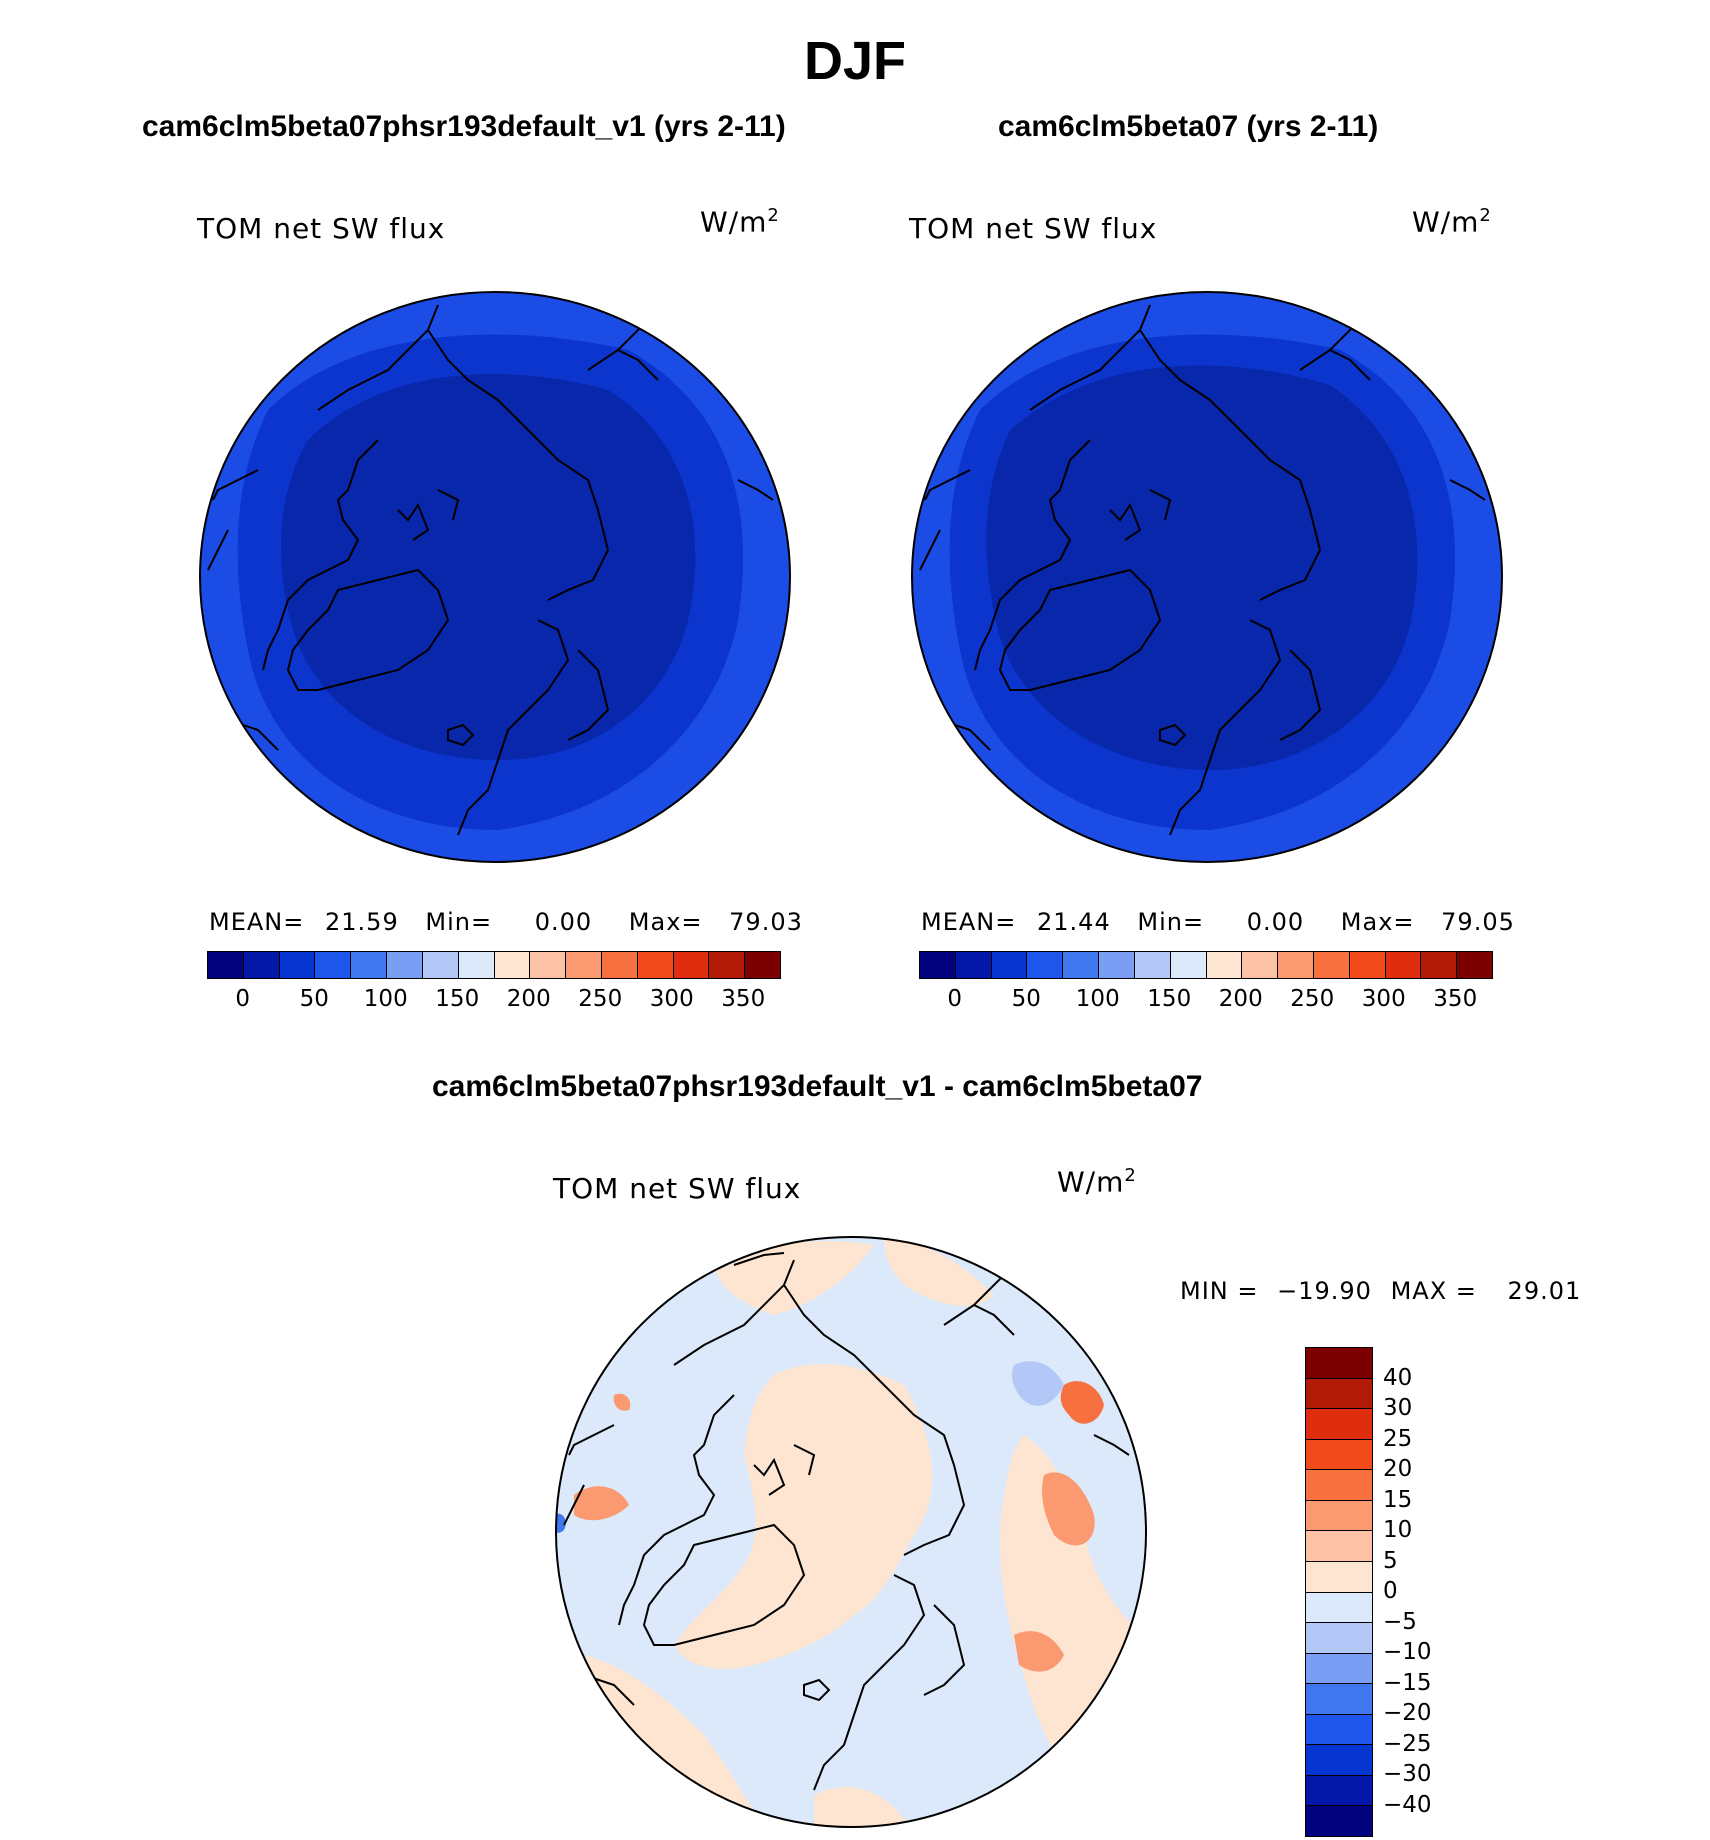 The image size is (1710, 1840). What do you see at coordinates (362, 922) in the screenshot?
I see `panel1-mean-value: 21.59` at bounding box center [362, 922].